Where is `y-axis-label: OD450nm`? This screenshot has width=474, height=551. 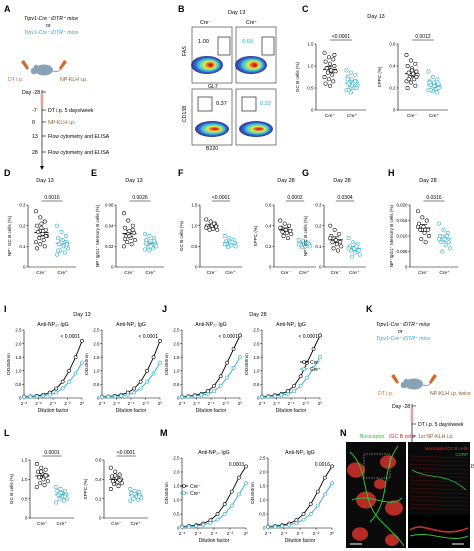
y-axis-label: OD450nm is located at coordinates (87, 364).